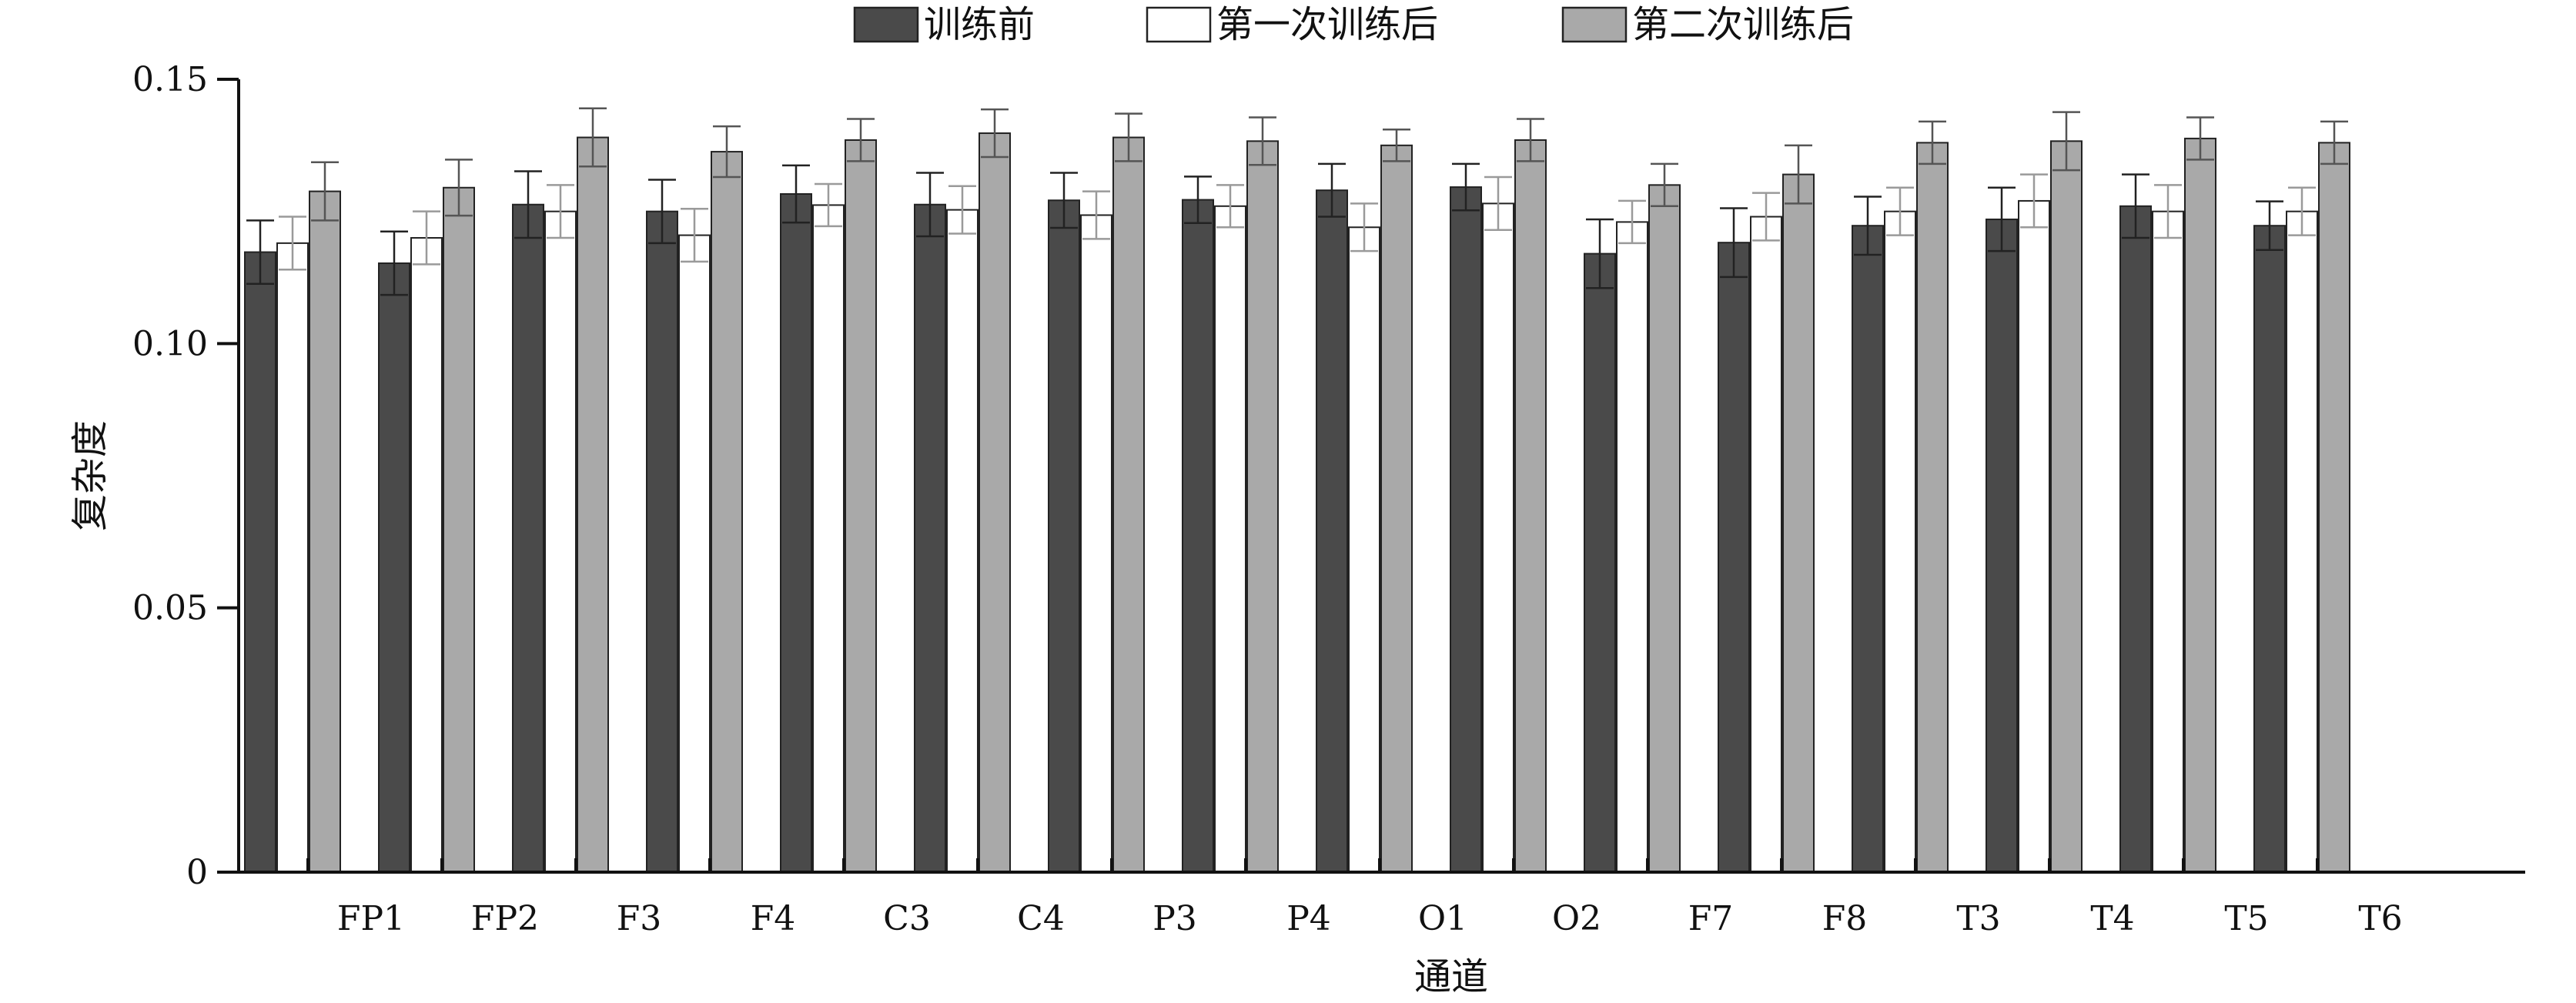 The width and height of the screenshot is (2576, 1003). Describe the element at coordinates (1309, 918) in the screenshot. I see `x-tick-label: P4` at that location.